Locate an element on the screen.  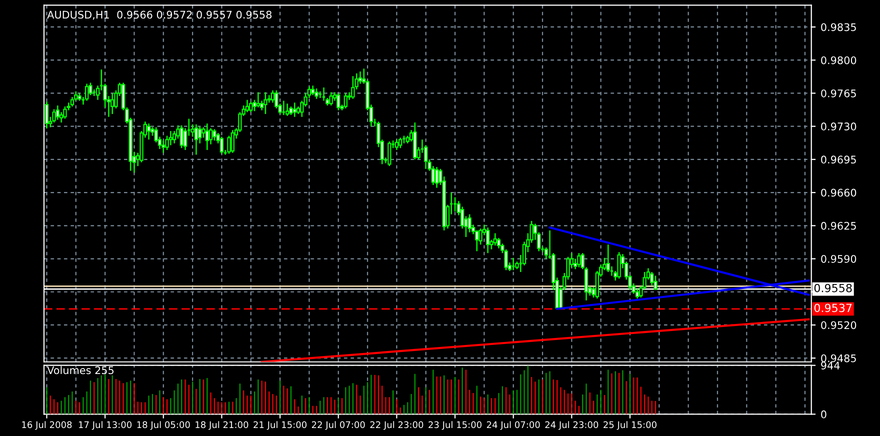
x-tick-label: 25 Jul 15:00 is located at coordinates (630, 425).